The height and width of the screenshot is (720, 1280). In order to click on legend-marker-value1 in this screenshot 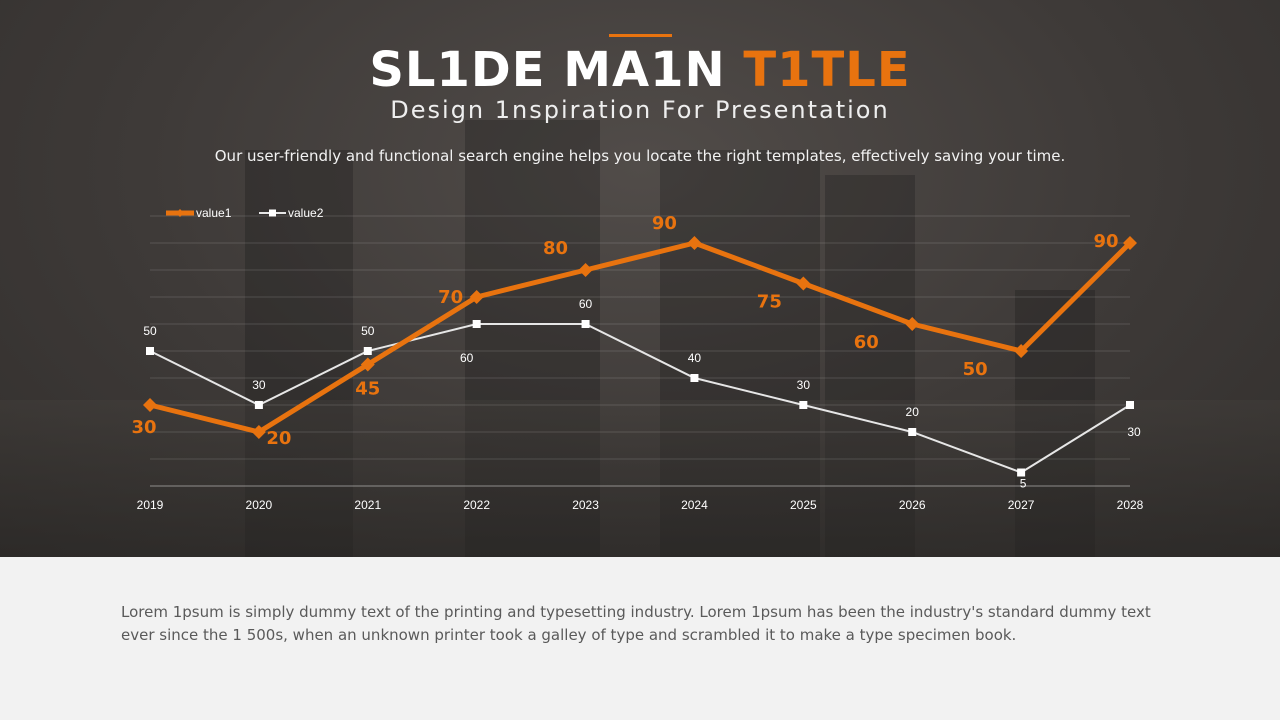, I will do `click(180, 213)`.